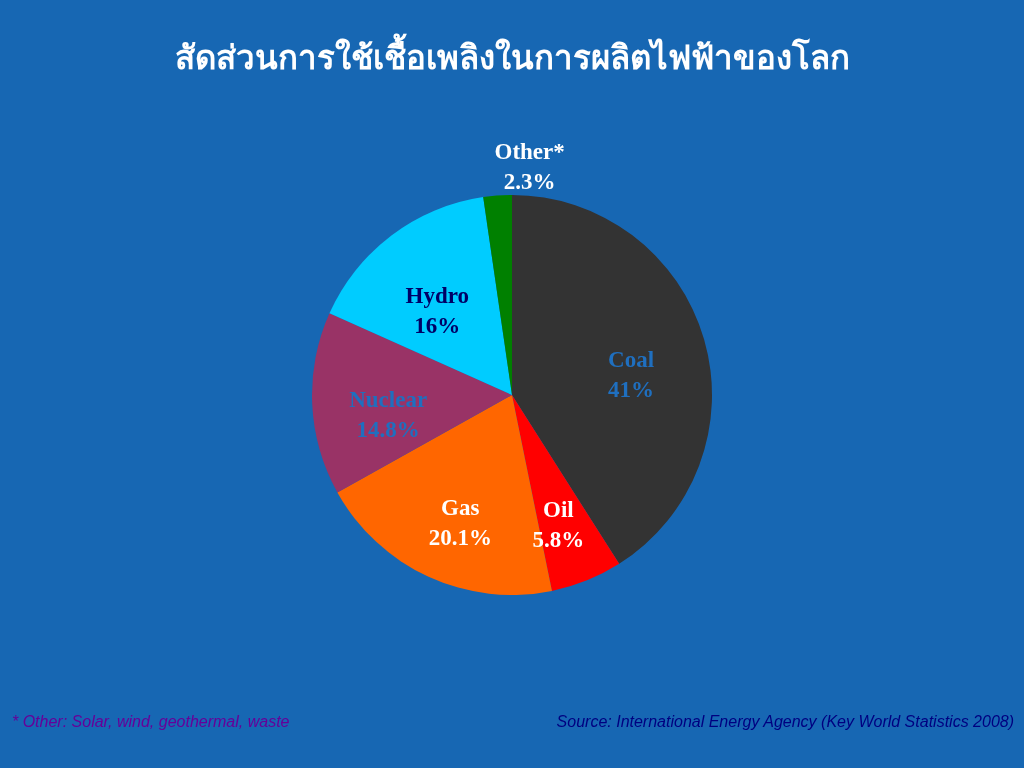 This screenshot has width=1024, height=768. Describe the element at coordinates (631, 390) in the screenshot. I see `data-label: 41%` at that location.